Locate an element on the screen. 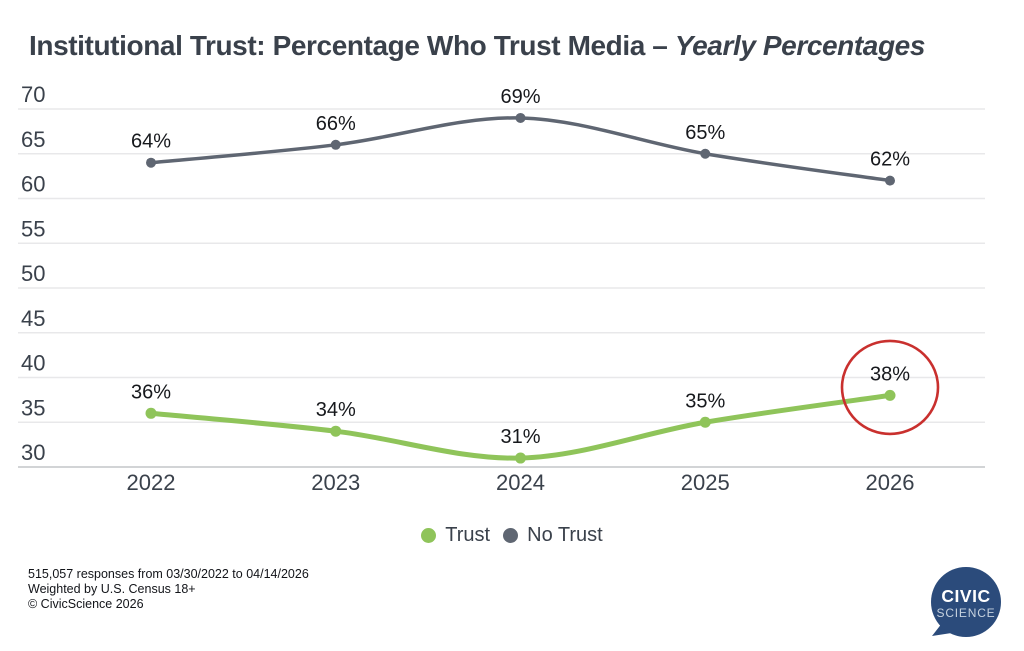 Image resolution: width=1024 pixels, height=651 pixels. y-tick-label: 70 is located at coordinates (33, 94).